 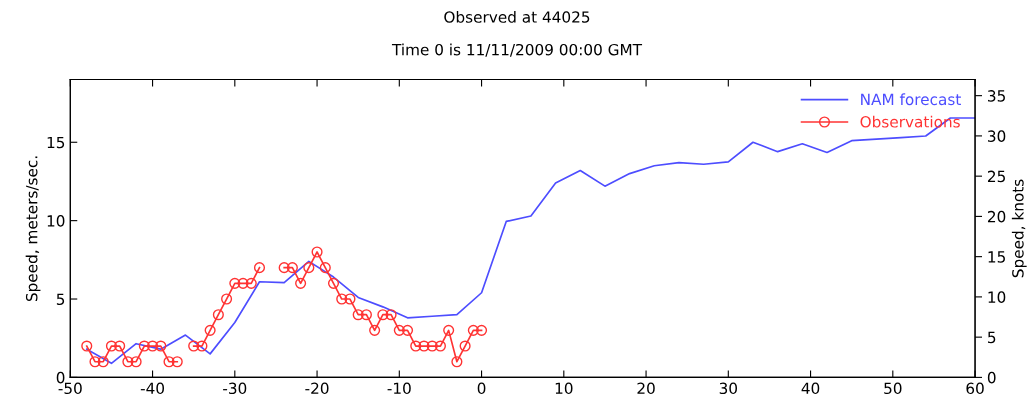 What do you see at coordinates (996, 257) in the screenshot?
I see `y2-tick-label: 15` at bounding box center [996, 257].